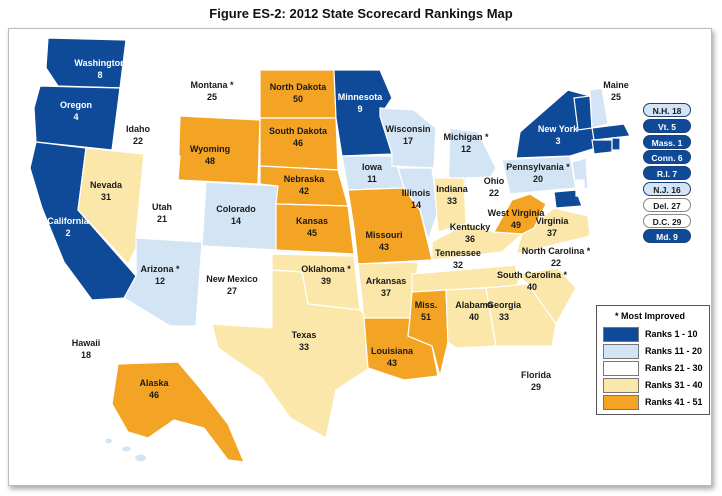  I want to click on state-label-west-virginia: West Virginia, so click(517, 213).